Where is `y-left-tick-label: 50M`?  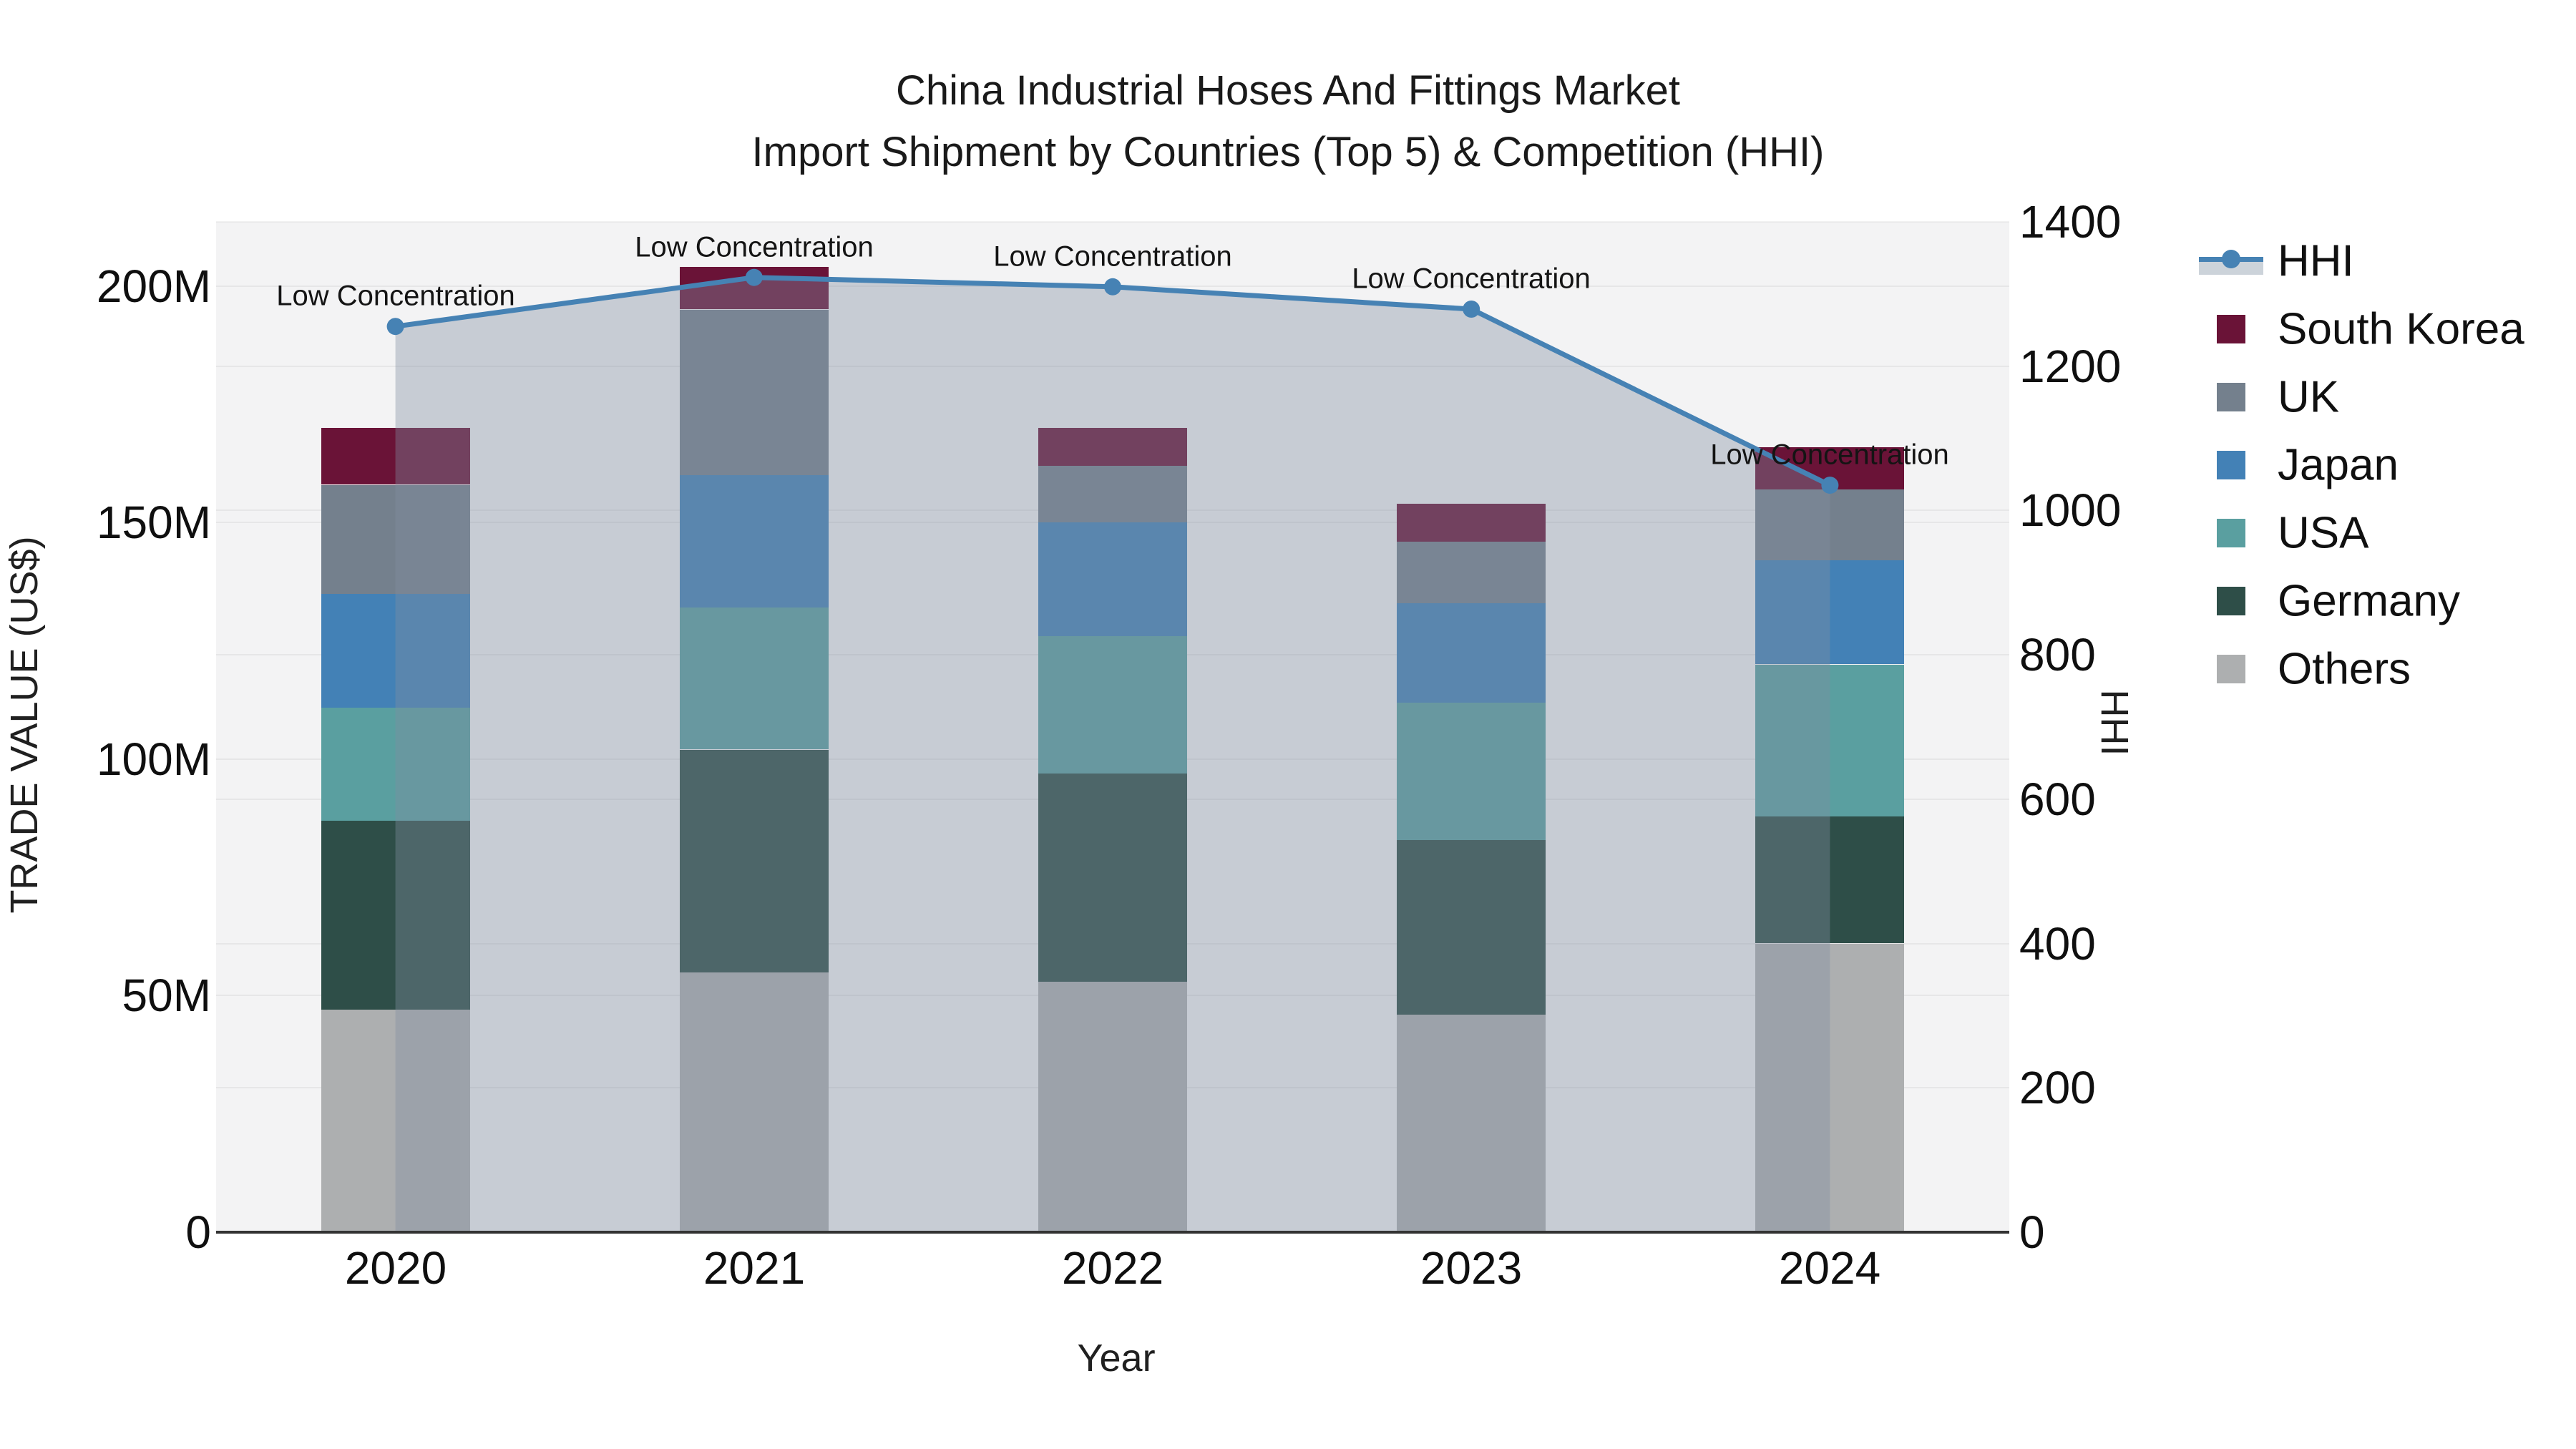 y-left-tick-label: 50M is located at coordinates (167, 995).